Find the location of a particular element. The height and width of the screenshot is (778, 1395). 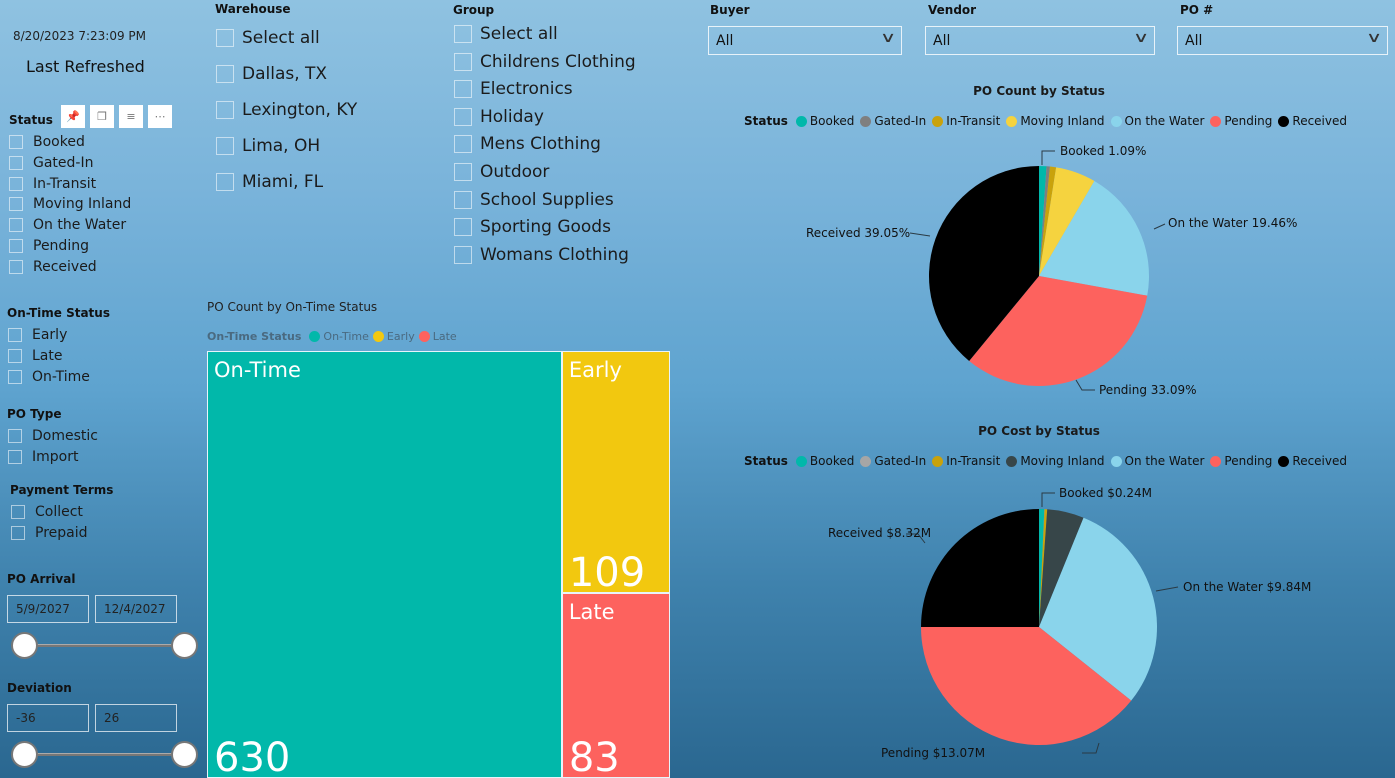

deviation-max-handle is located at coordinates (184, 754).